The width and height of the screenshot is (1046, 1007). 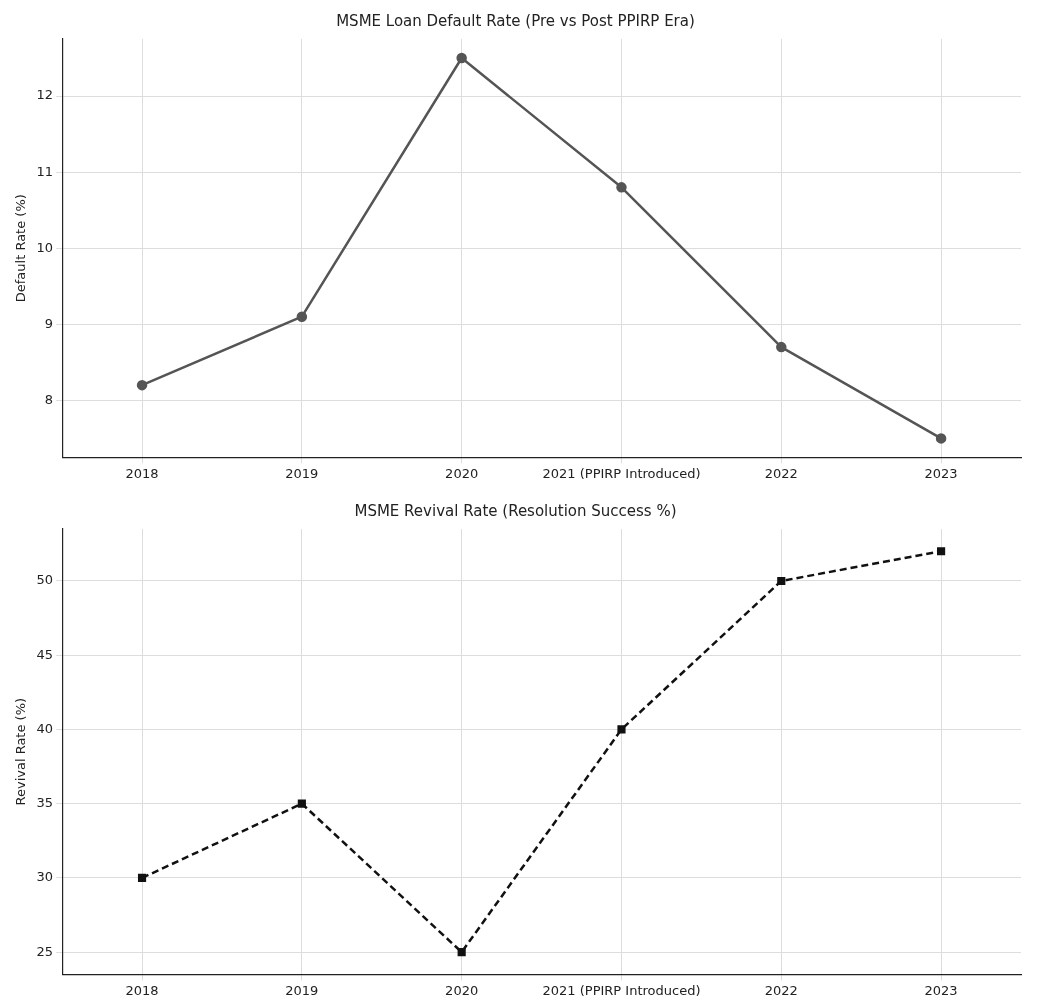 What do you see at coordinates (45, 803) in the screenshot?
I see `y-tick-label: 35` at bounding box center [45, 803].